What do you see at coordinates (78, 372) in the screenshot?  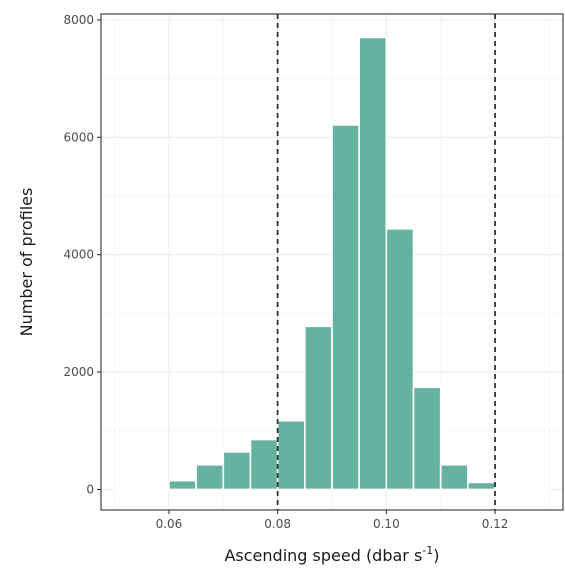 I see `y-tick-label: 2000` at bounding box center [78, 372].